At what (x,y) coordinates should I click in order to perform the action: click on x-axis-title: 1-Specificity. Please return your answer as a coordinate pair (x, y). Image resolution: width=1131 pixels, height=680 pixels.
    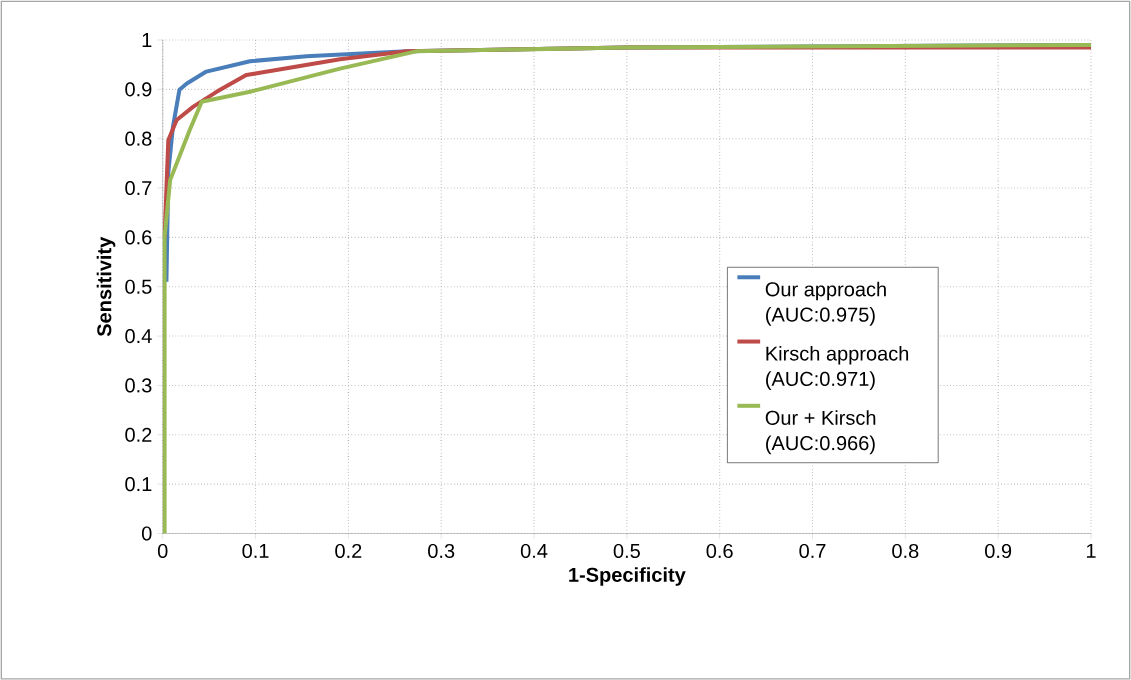
    Looking at the image, I should click on (627, 576).